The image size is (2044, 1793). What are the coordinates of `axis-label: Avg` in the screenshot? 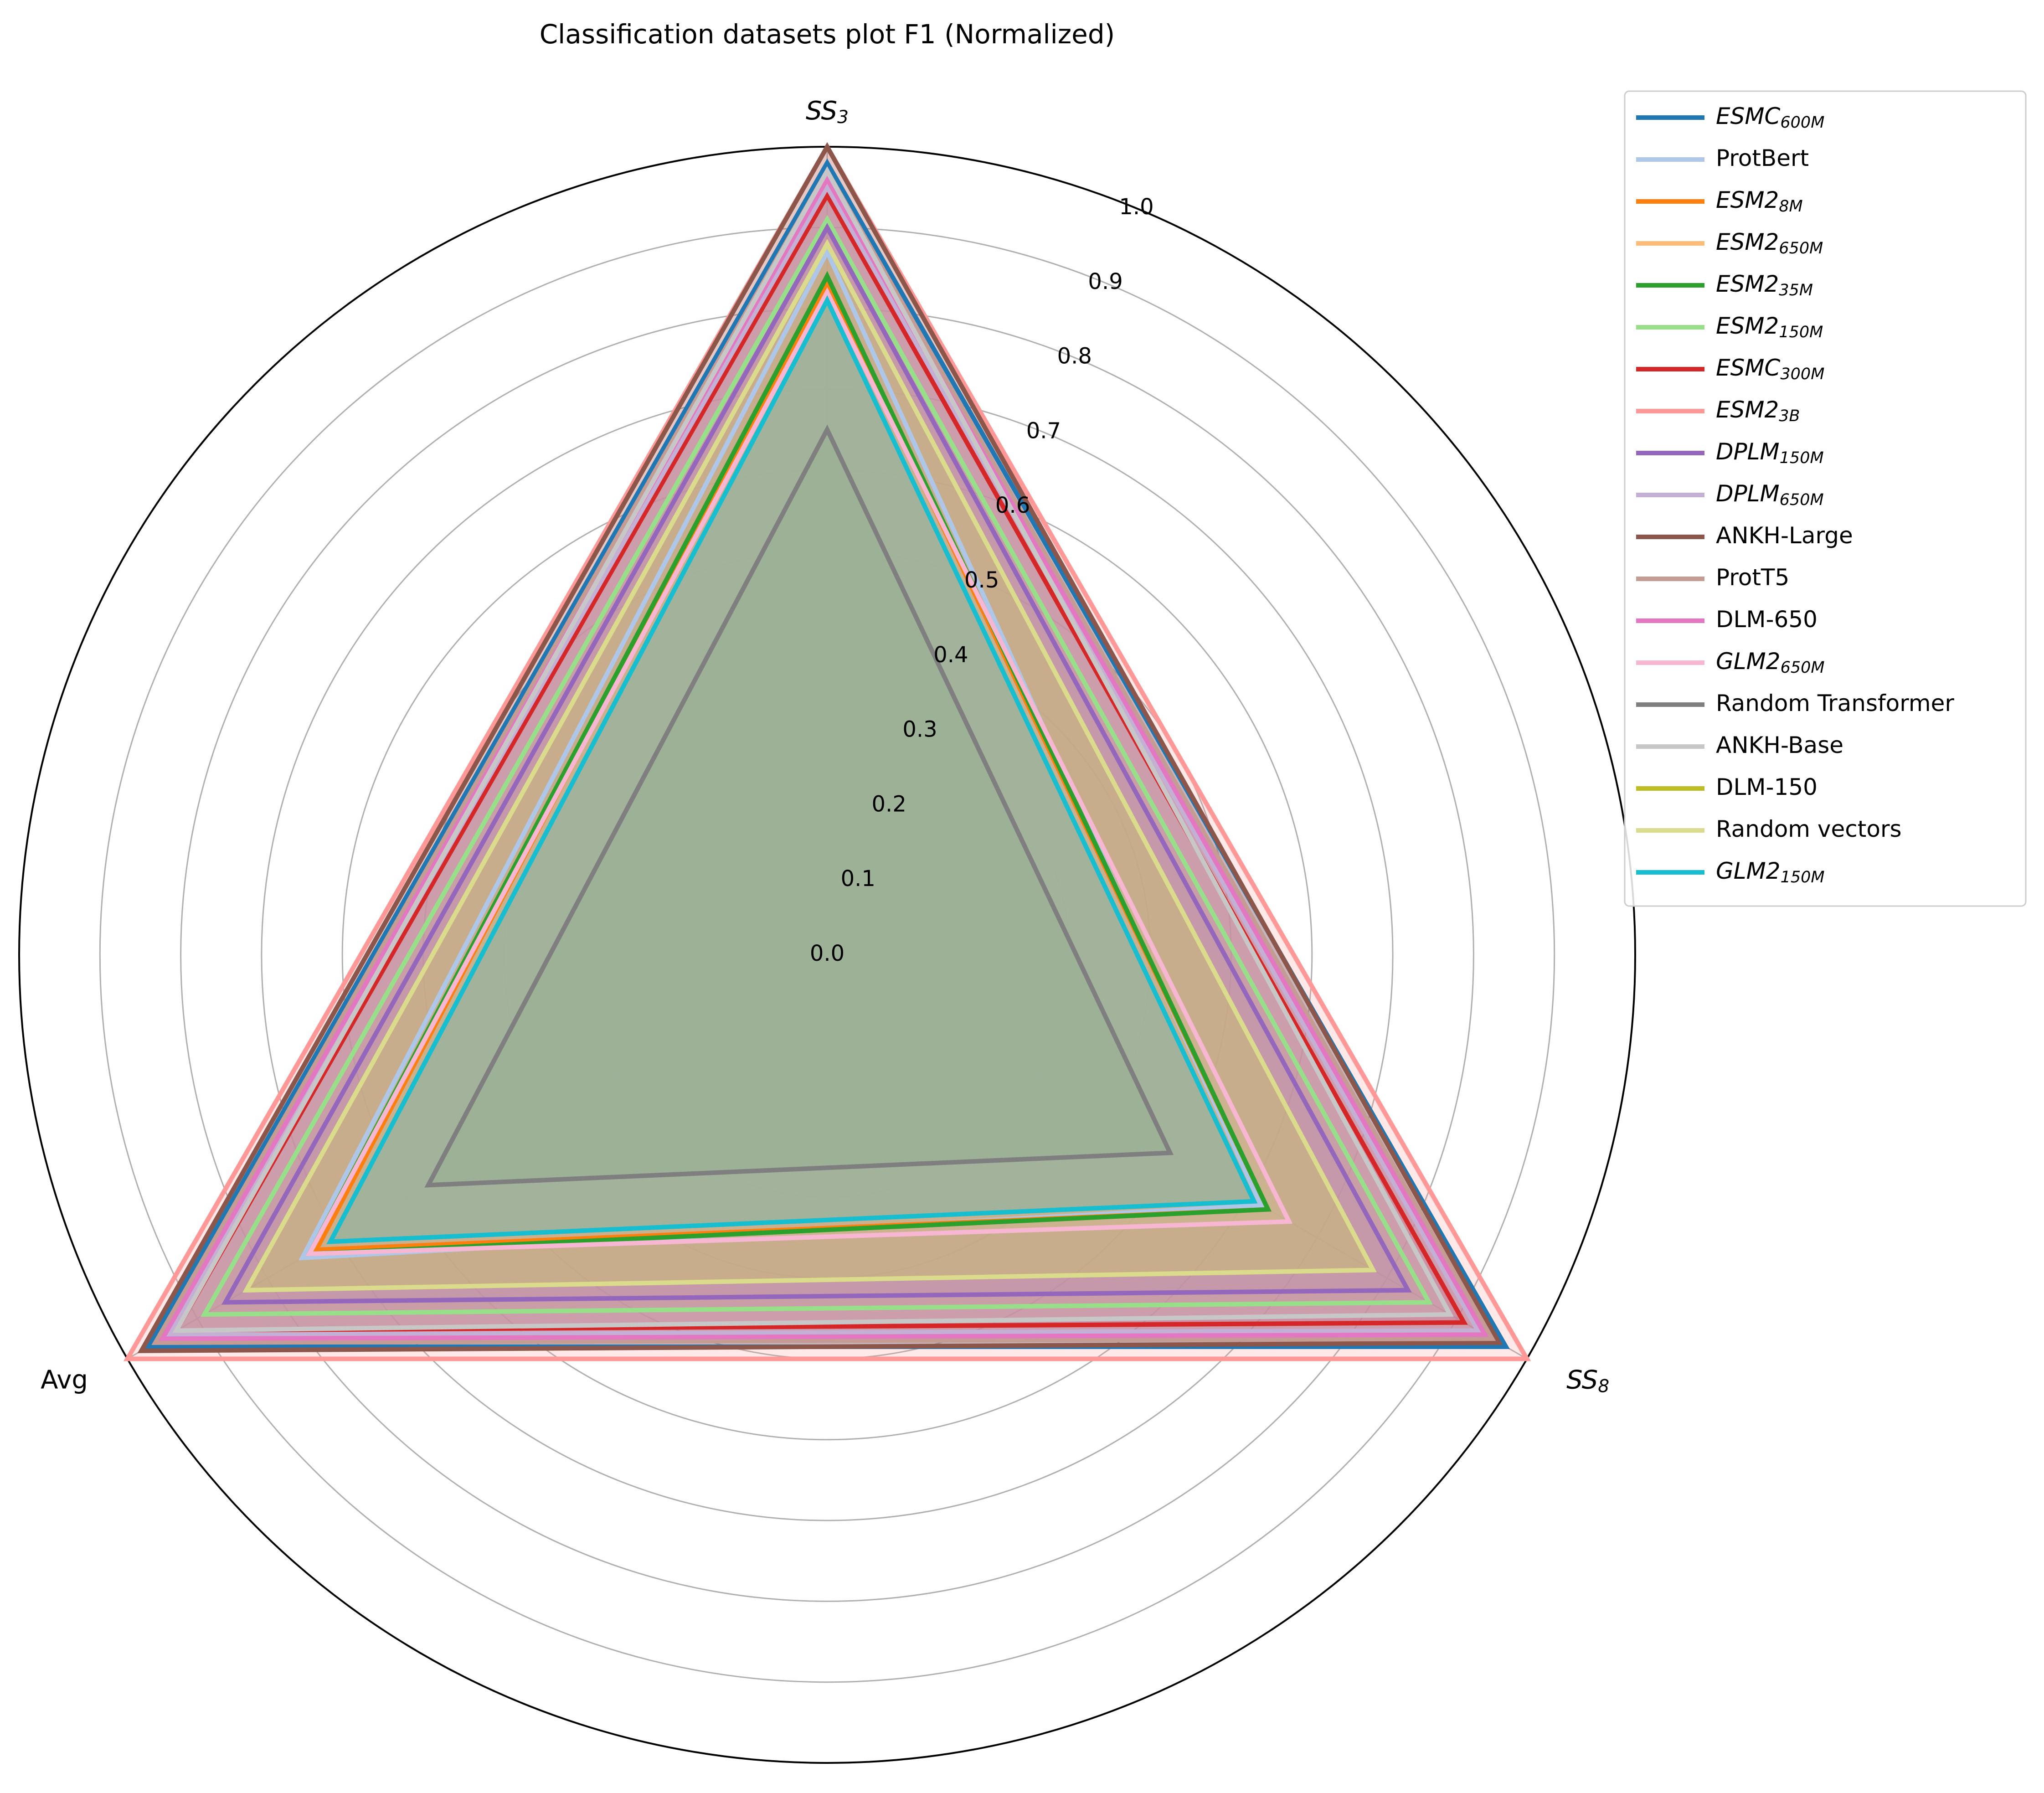 It's located at (64, 1380).